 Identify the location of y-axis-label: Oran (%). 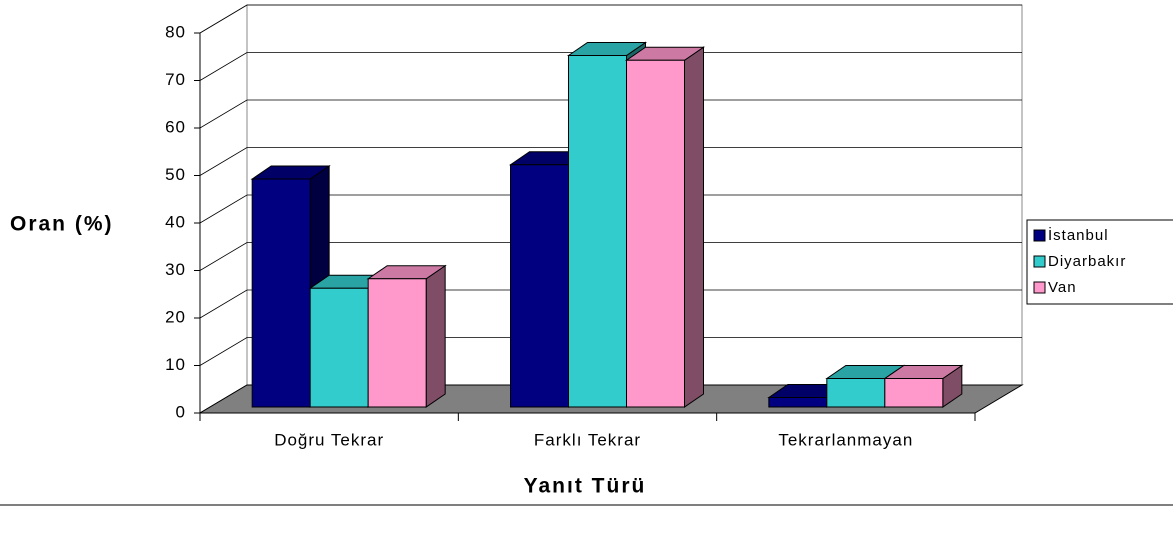
(62, 224).